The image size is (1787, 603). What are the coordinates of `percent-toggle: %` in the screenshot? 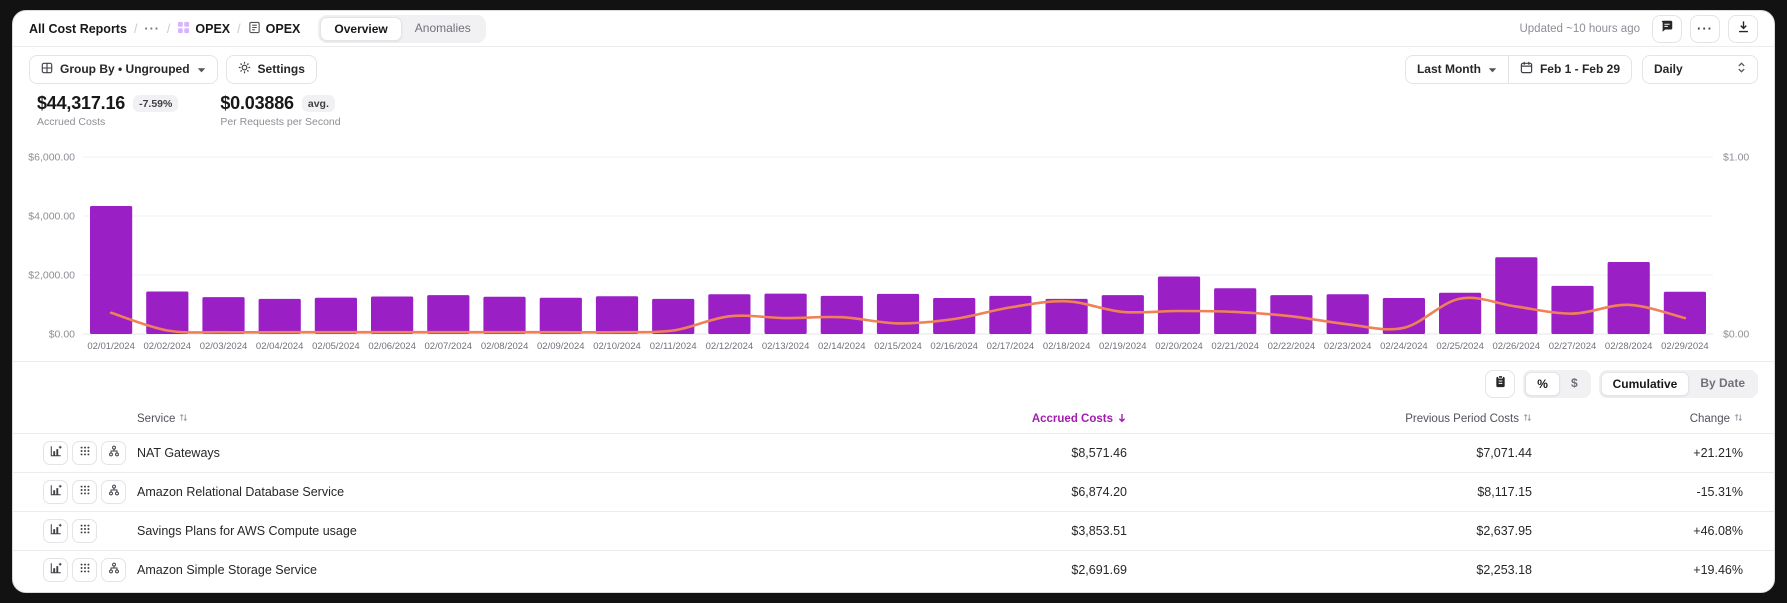 It's located at (1542, 383).